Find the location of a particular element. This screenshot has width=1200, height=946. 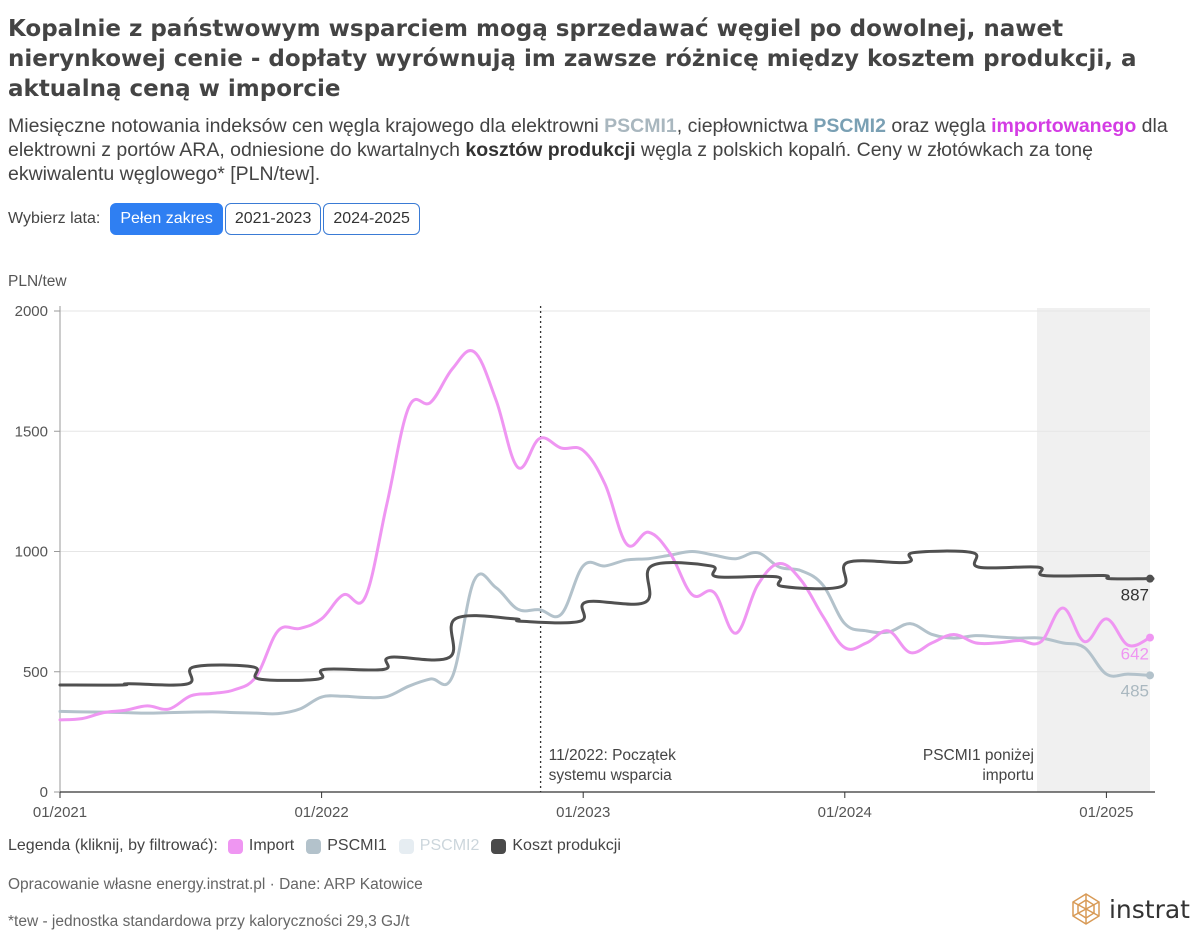

legend-swatch-cost is located at coordinates (499, 846).